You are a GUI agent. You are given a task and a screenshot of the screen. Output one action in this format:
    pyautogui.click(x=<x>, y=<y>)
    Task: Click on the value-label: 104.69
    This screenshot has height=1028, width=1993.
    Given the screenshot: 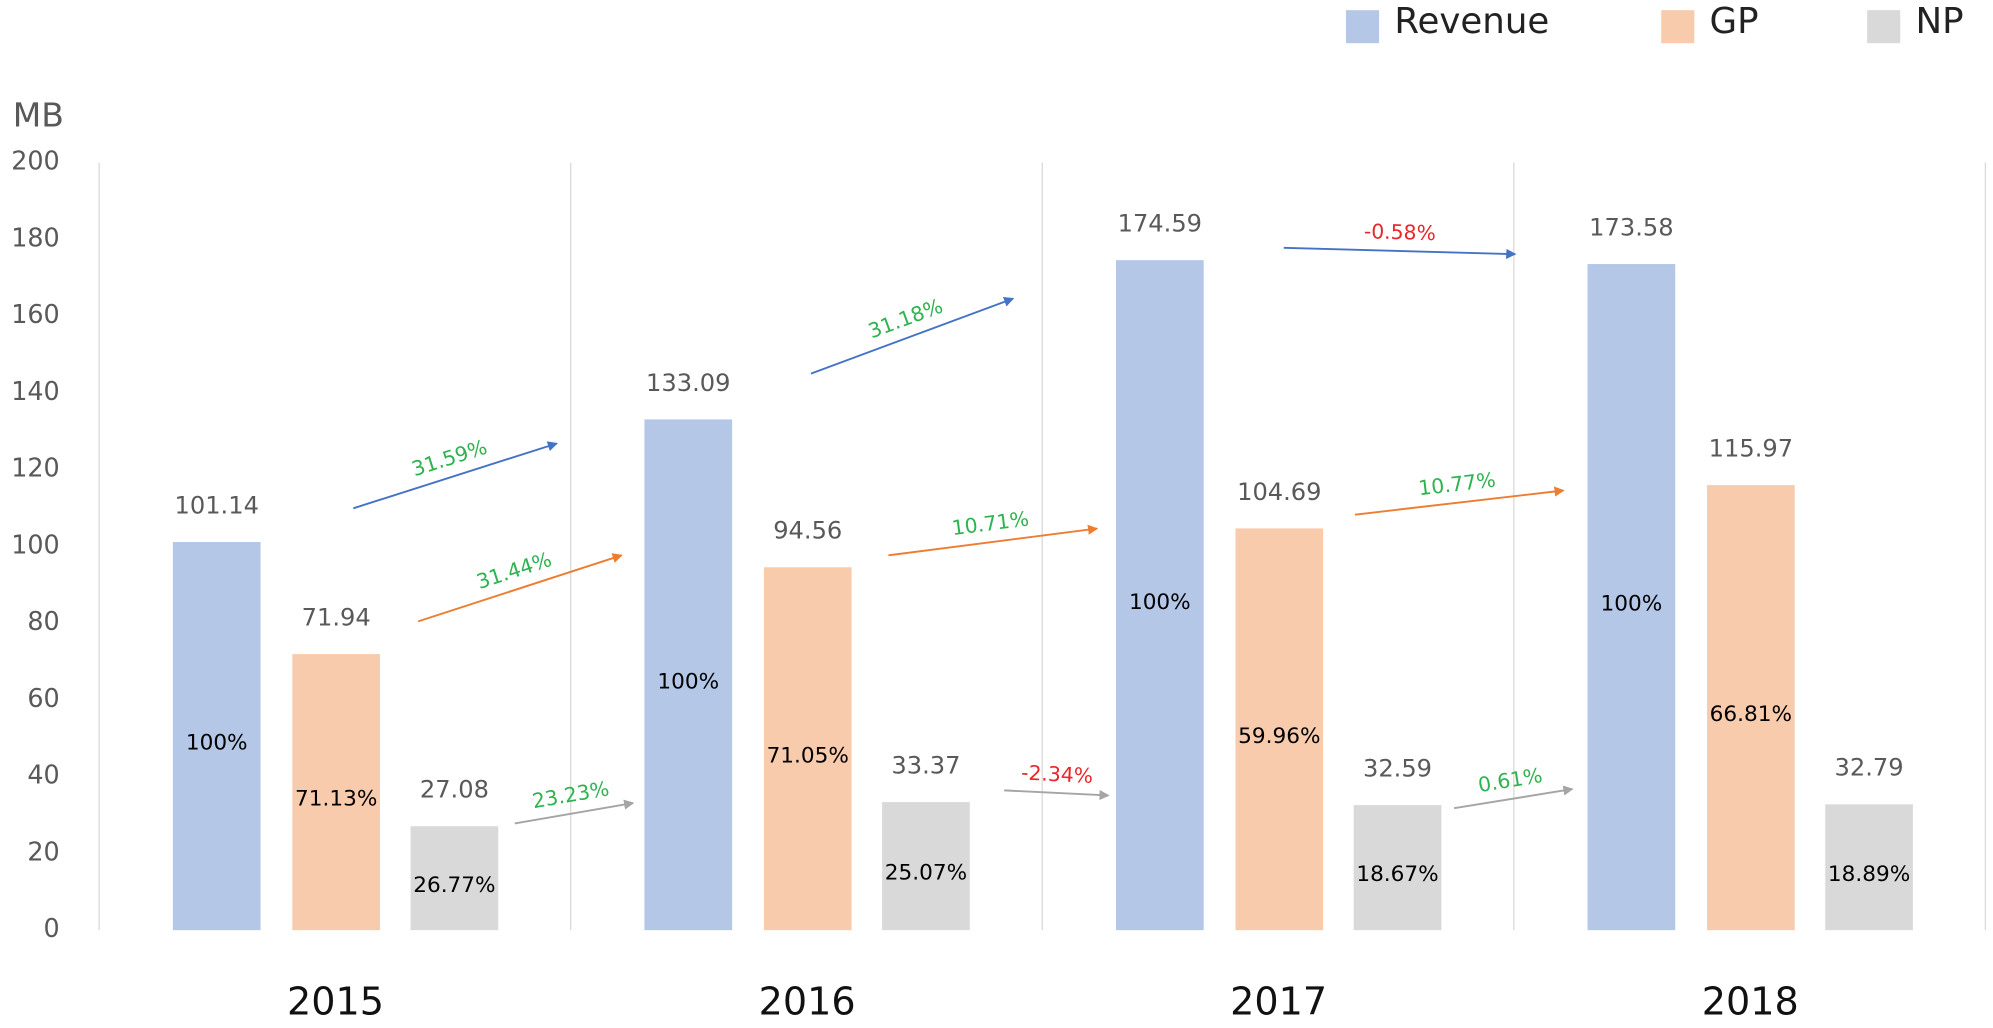 What is the action you would take?
    pyautogui.click(x=1279, y=492)
    